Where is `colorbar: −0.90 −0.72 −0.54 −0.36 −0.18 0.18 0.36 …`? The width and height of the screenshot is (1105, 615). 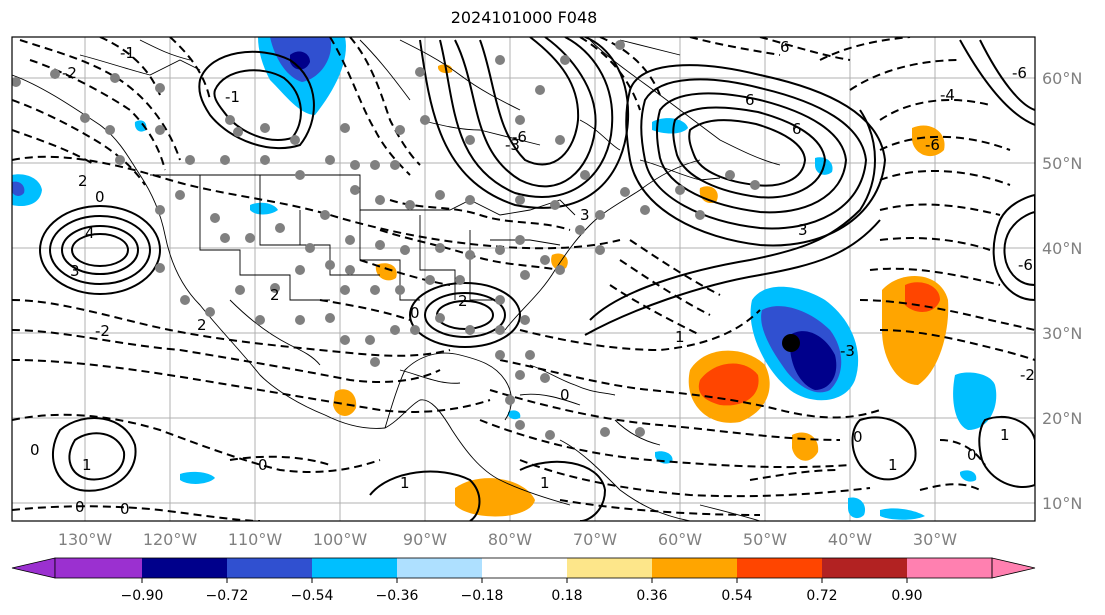
colorbar: −0.90 −0.72 −0.54 −0.36 −0.18 0.18 0.36 … is located at coordinates (523, 580).